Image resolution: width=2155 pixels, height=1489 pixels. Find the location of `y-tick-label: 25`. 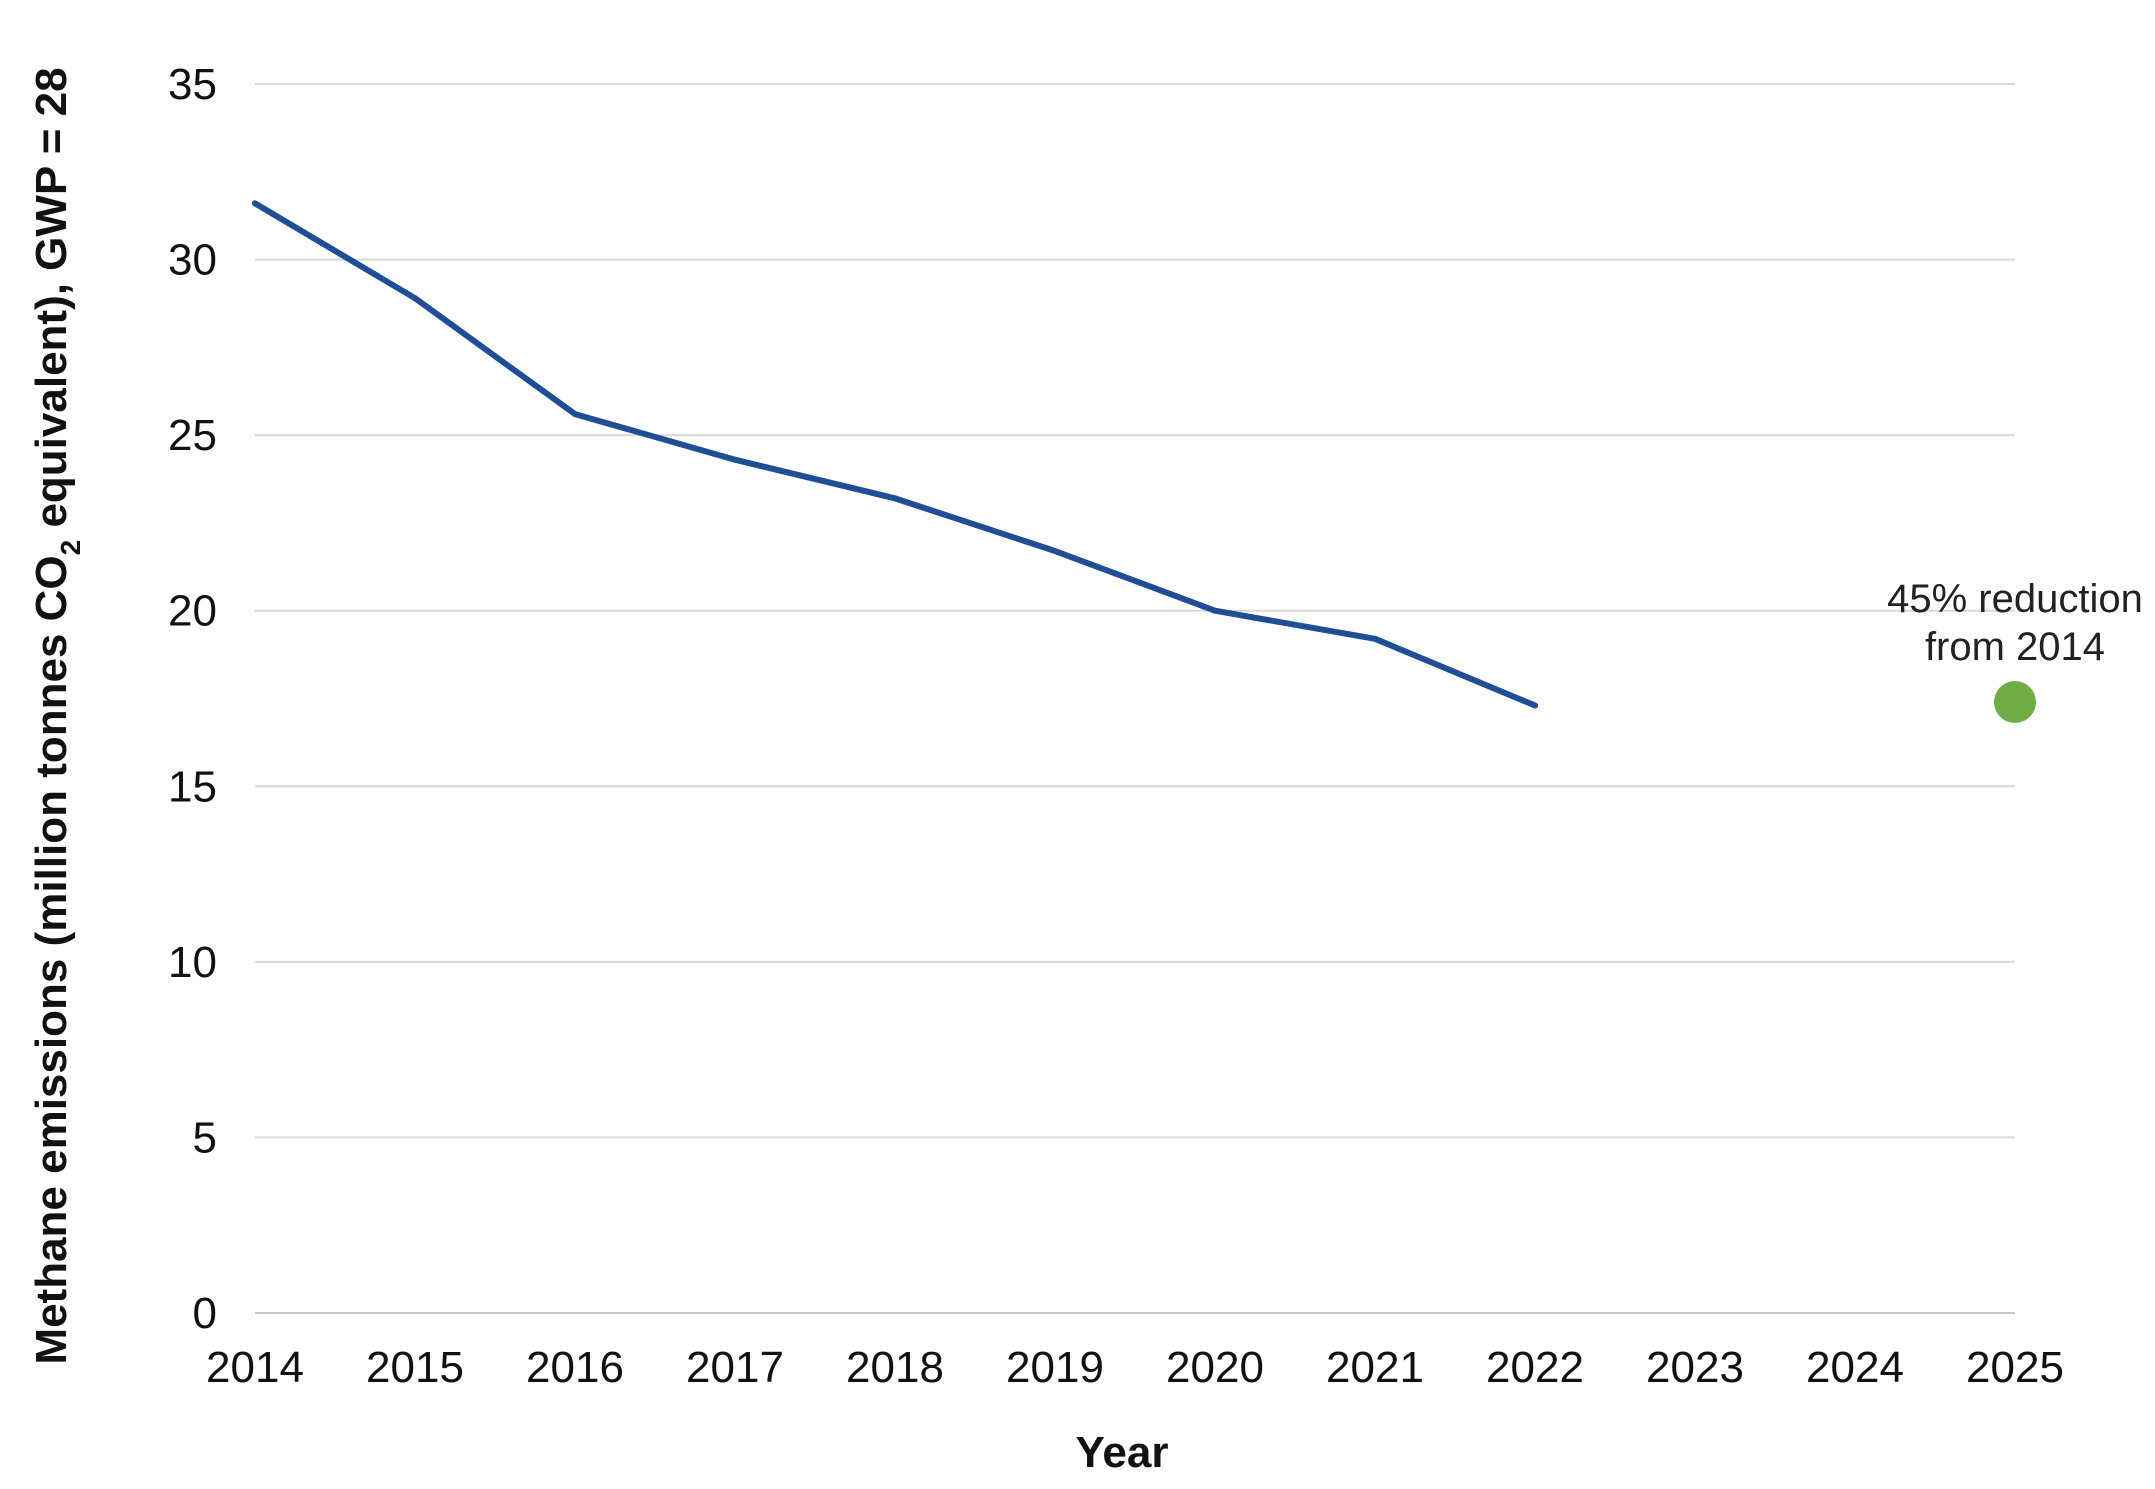

y-tick-label: 25 is located at coordinates (192, 435).